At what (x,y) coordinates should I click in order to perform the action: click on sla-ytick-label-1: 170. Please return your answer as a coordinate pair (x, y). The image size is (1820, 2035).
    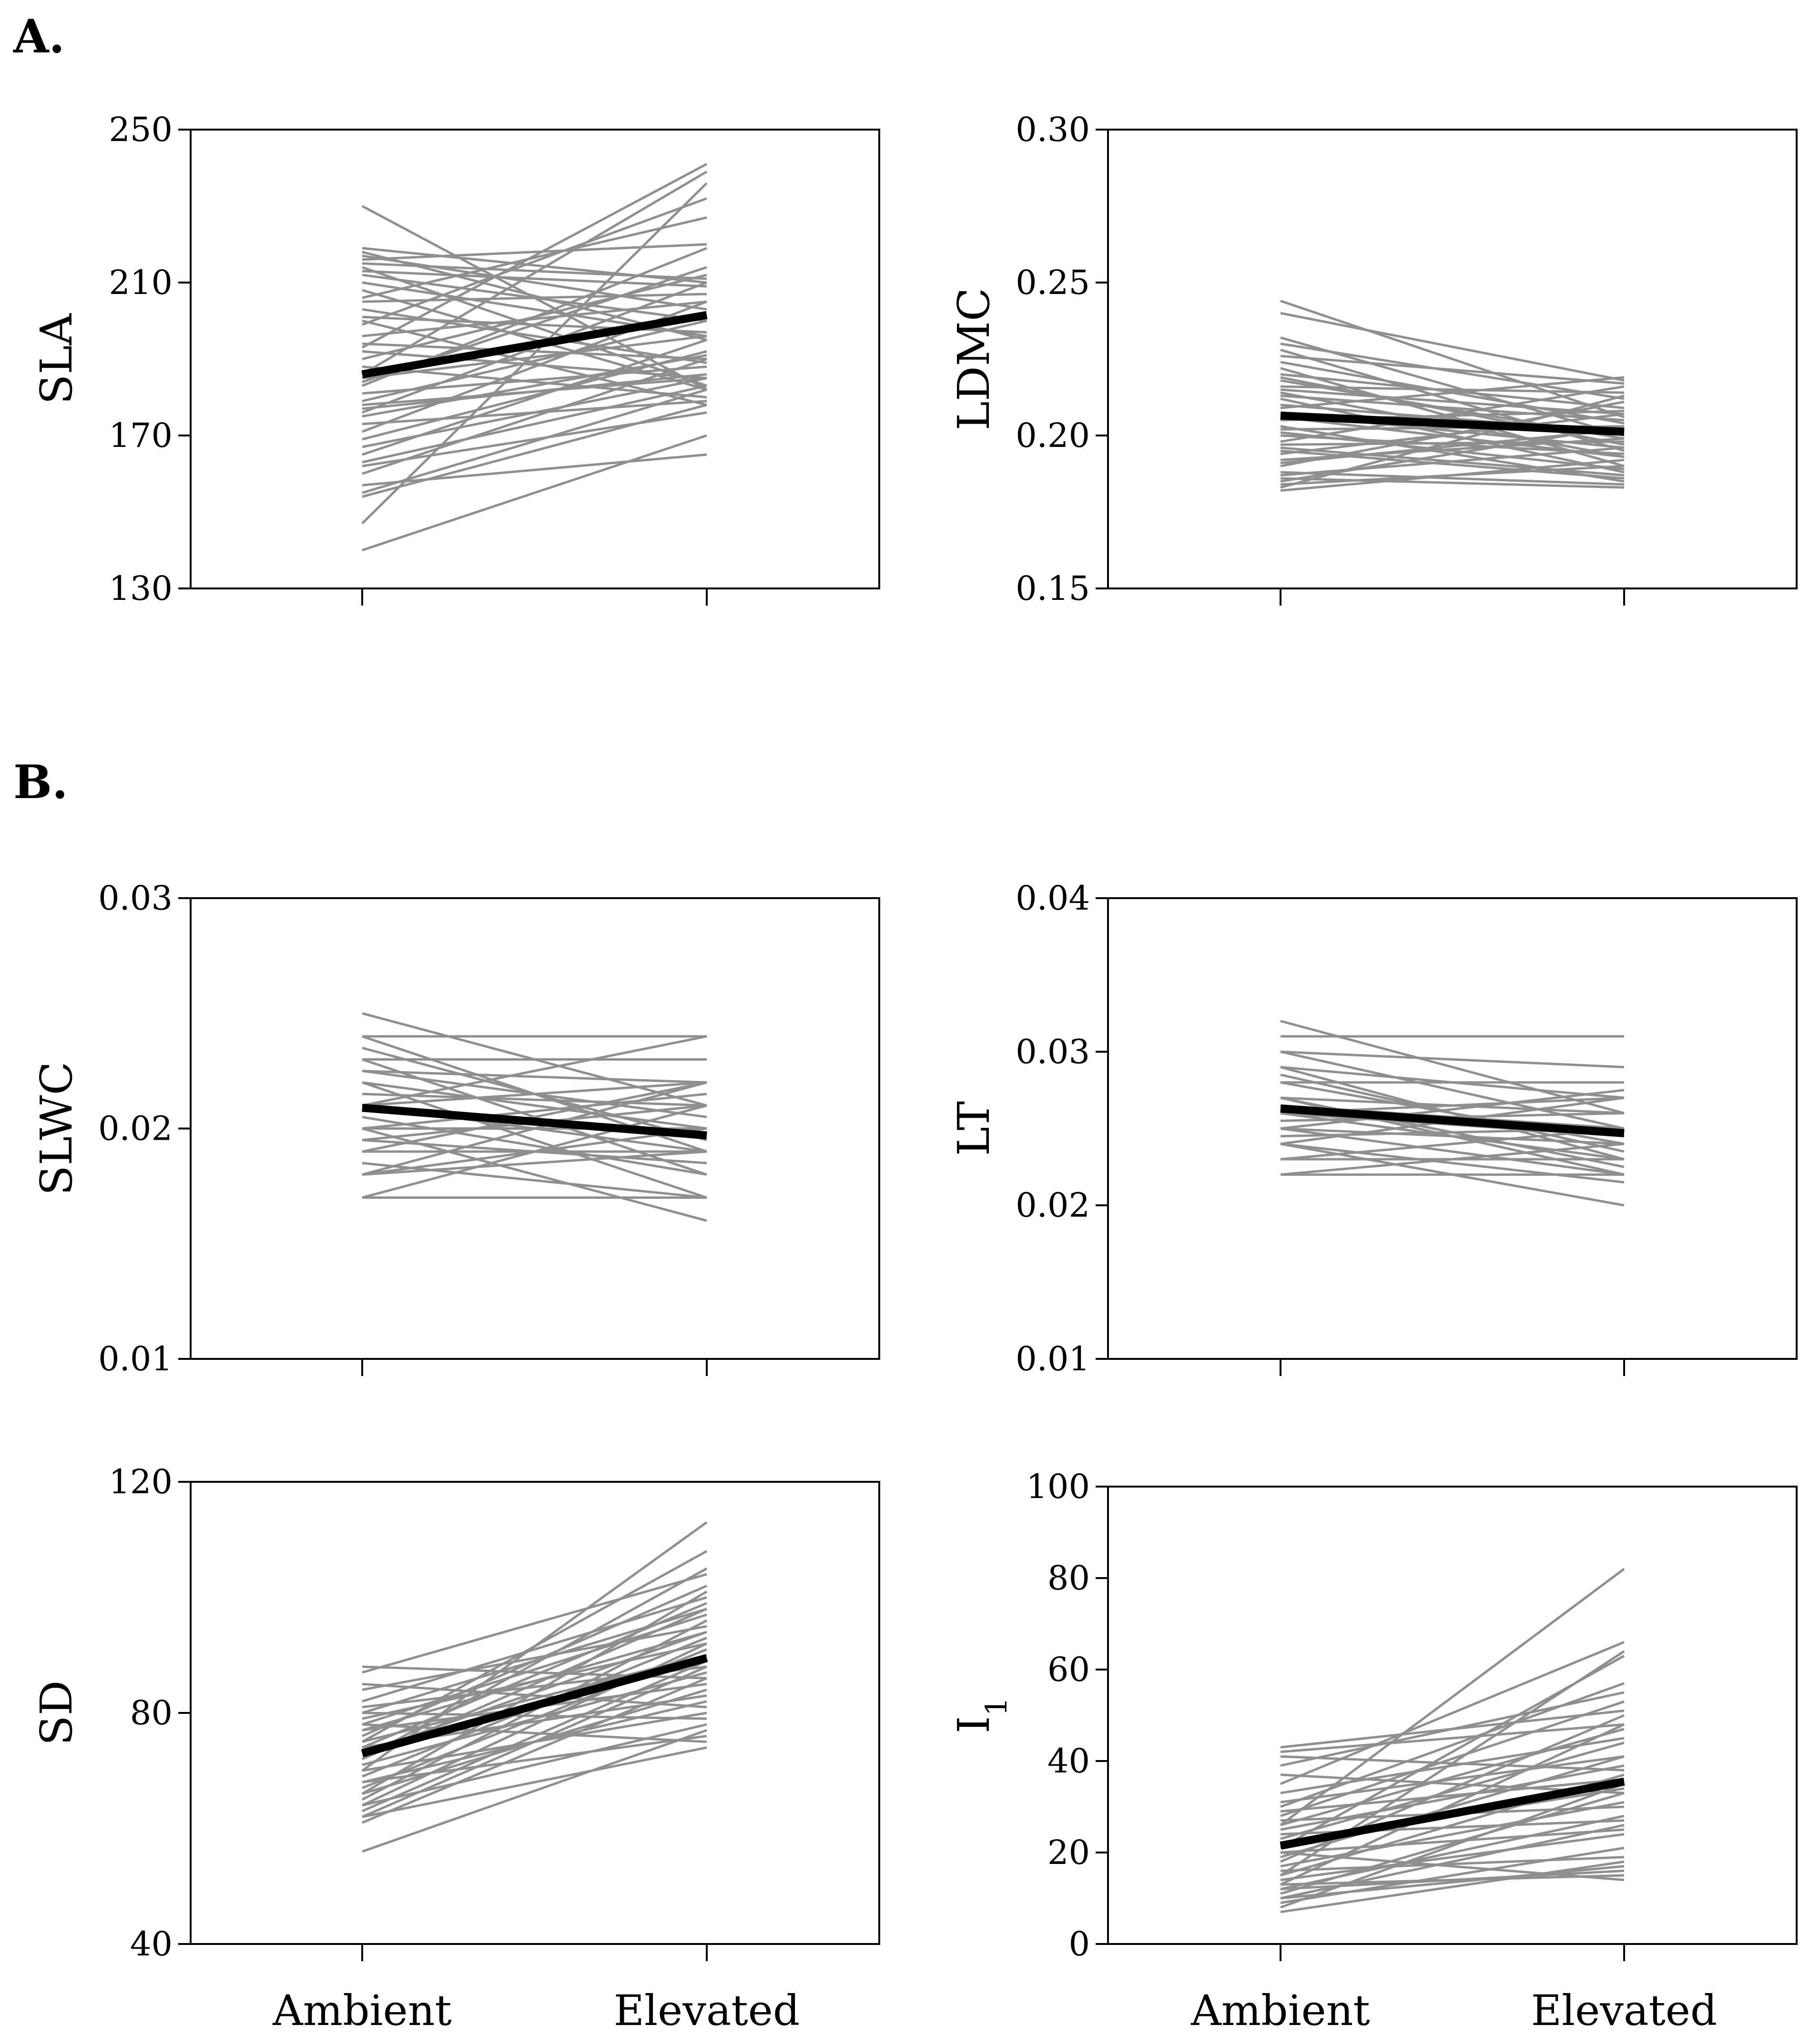
    Looking at the image, I should click on (141, 436).